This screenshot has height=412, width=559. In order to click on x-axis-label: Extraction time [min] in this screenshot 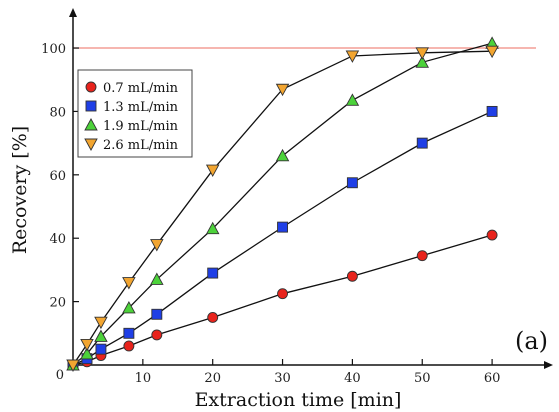, I will do `click(298, 400)`.